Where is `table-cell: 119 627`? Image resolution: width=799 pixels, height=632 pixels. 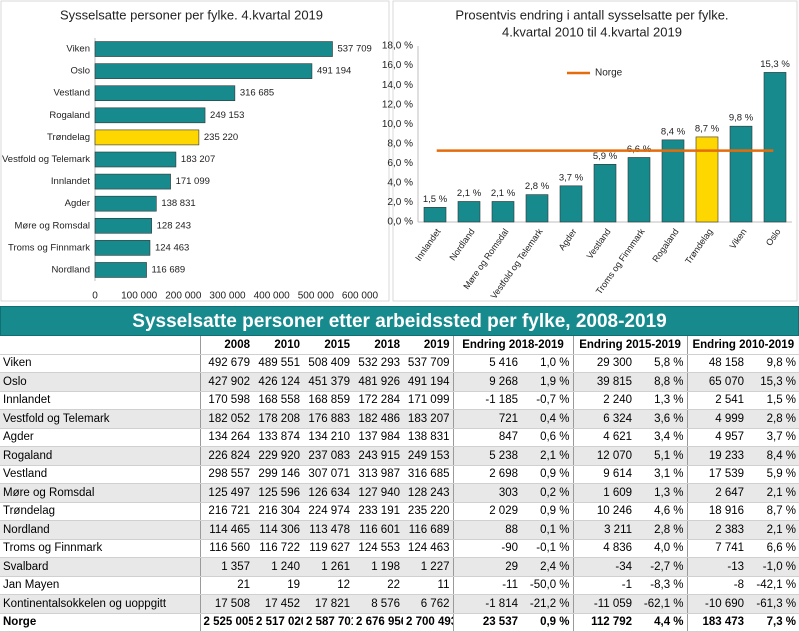 table-cell: 119 627 is located at coordinates (328, 548).